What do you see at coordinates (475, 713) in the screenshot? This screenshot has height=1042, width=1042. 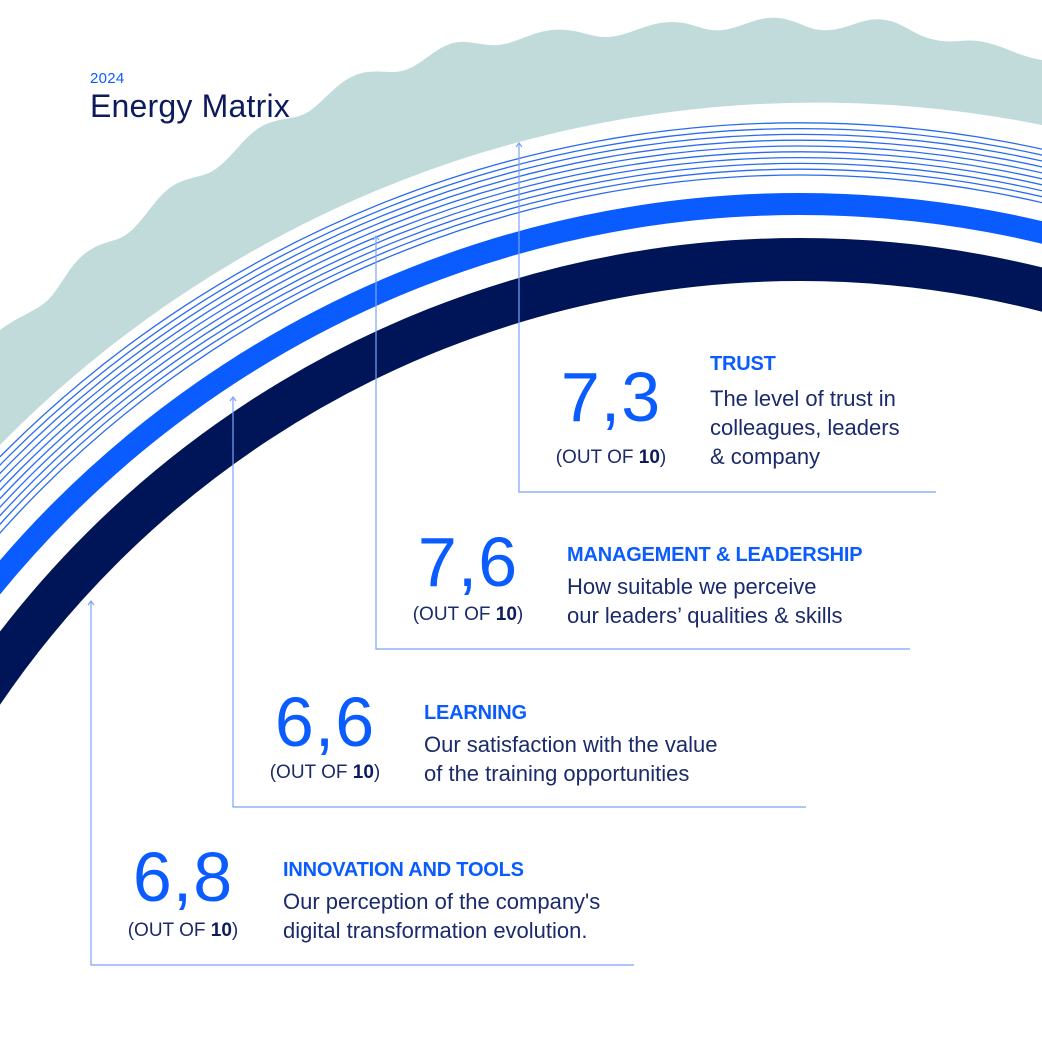 I see `metric-label: LEARNING` at bounding box center [475, 713].